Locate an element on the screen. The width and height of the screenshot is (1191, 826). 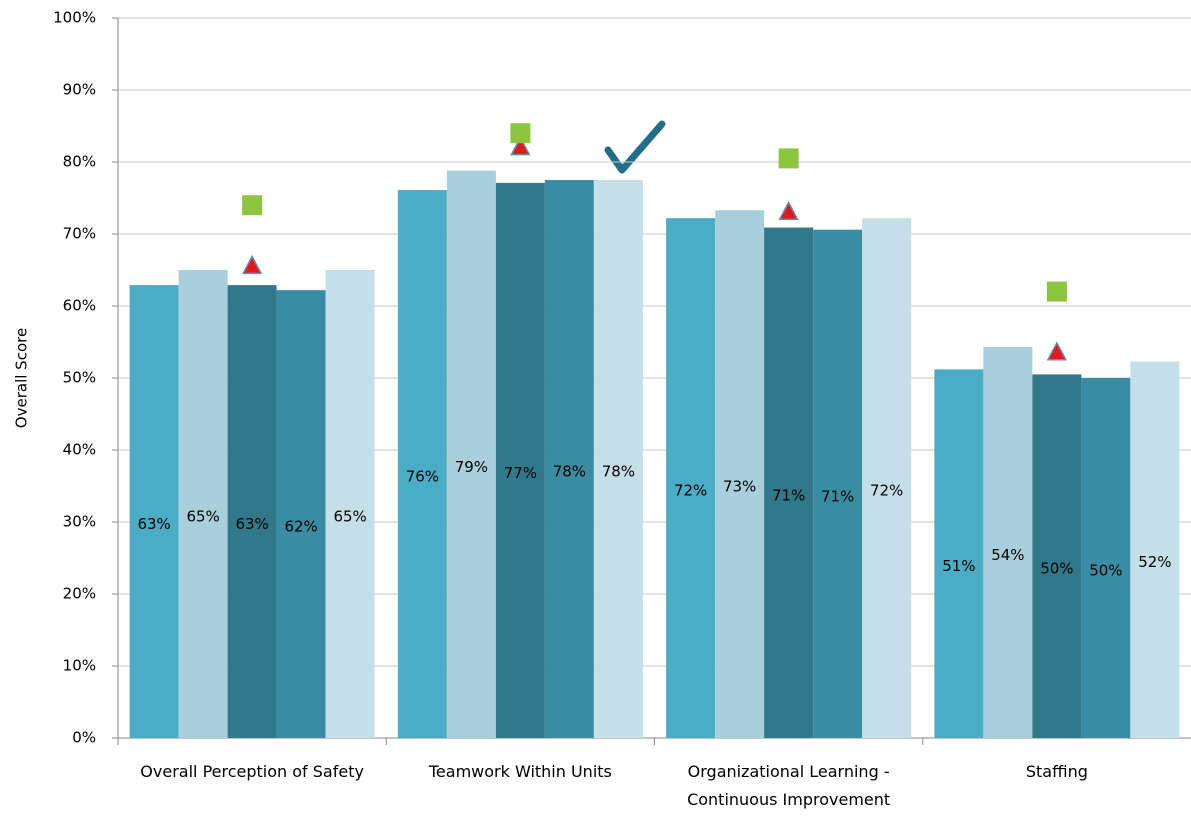
y-tick-label: 40% is located at coordinates (79, 450).